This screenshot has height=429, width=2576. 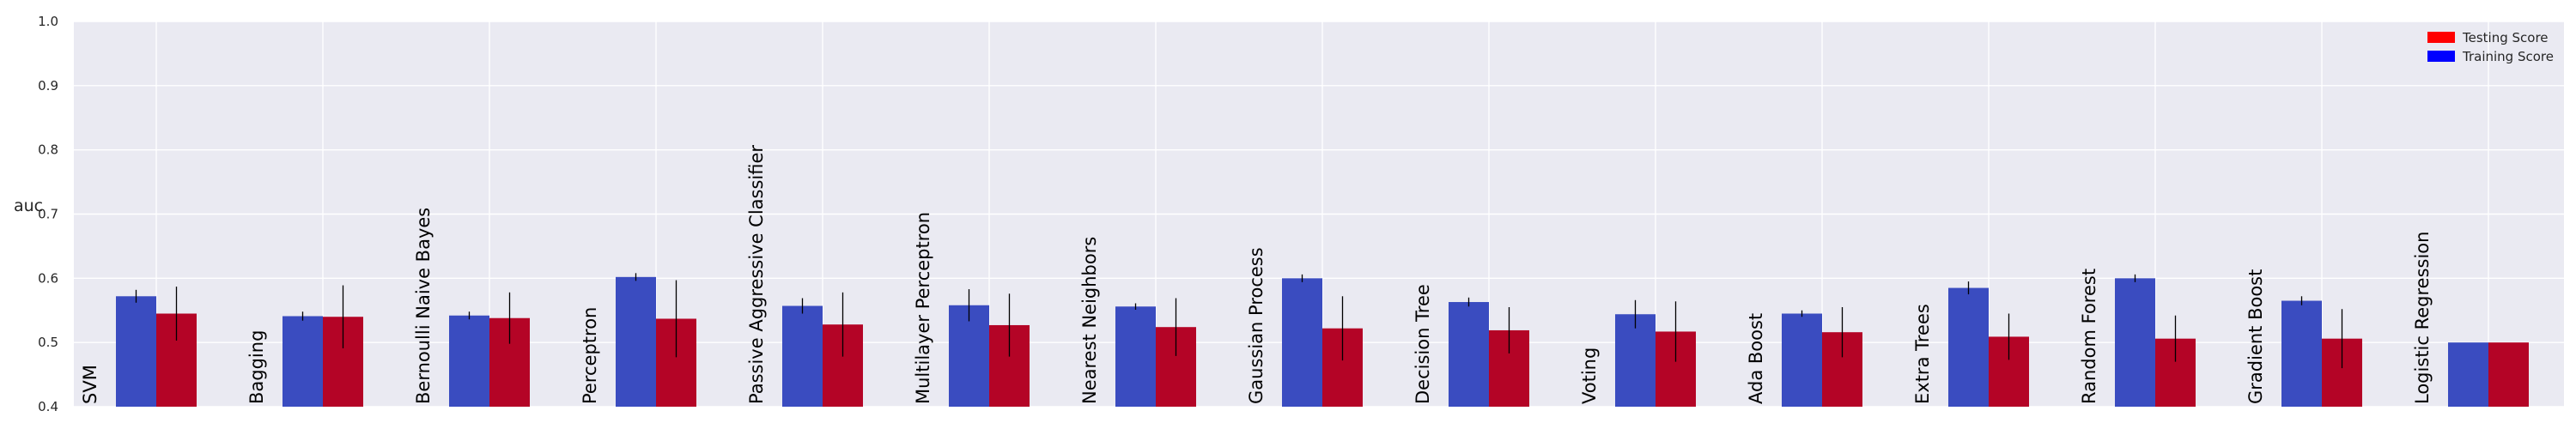 I want to click on category-label: Bagging, so click(x=257, y=367).